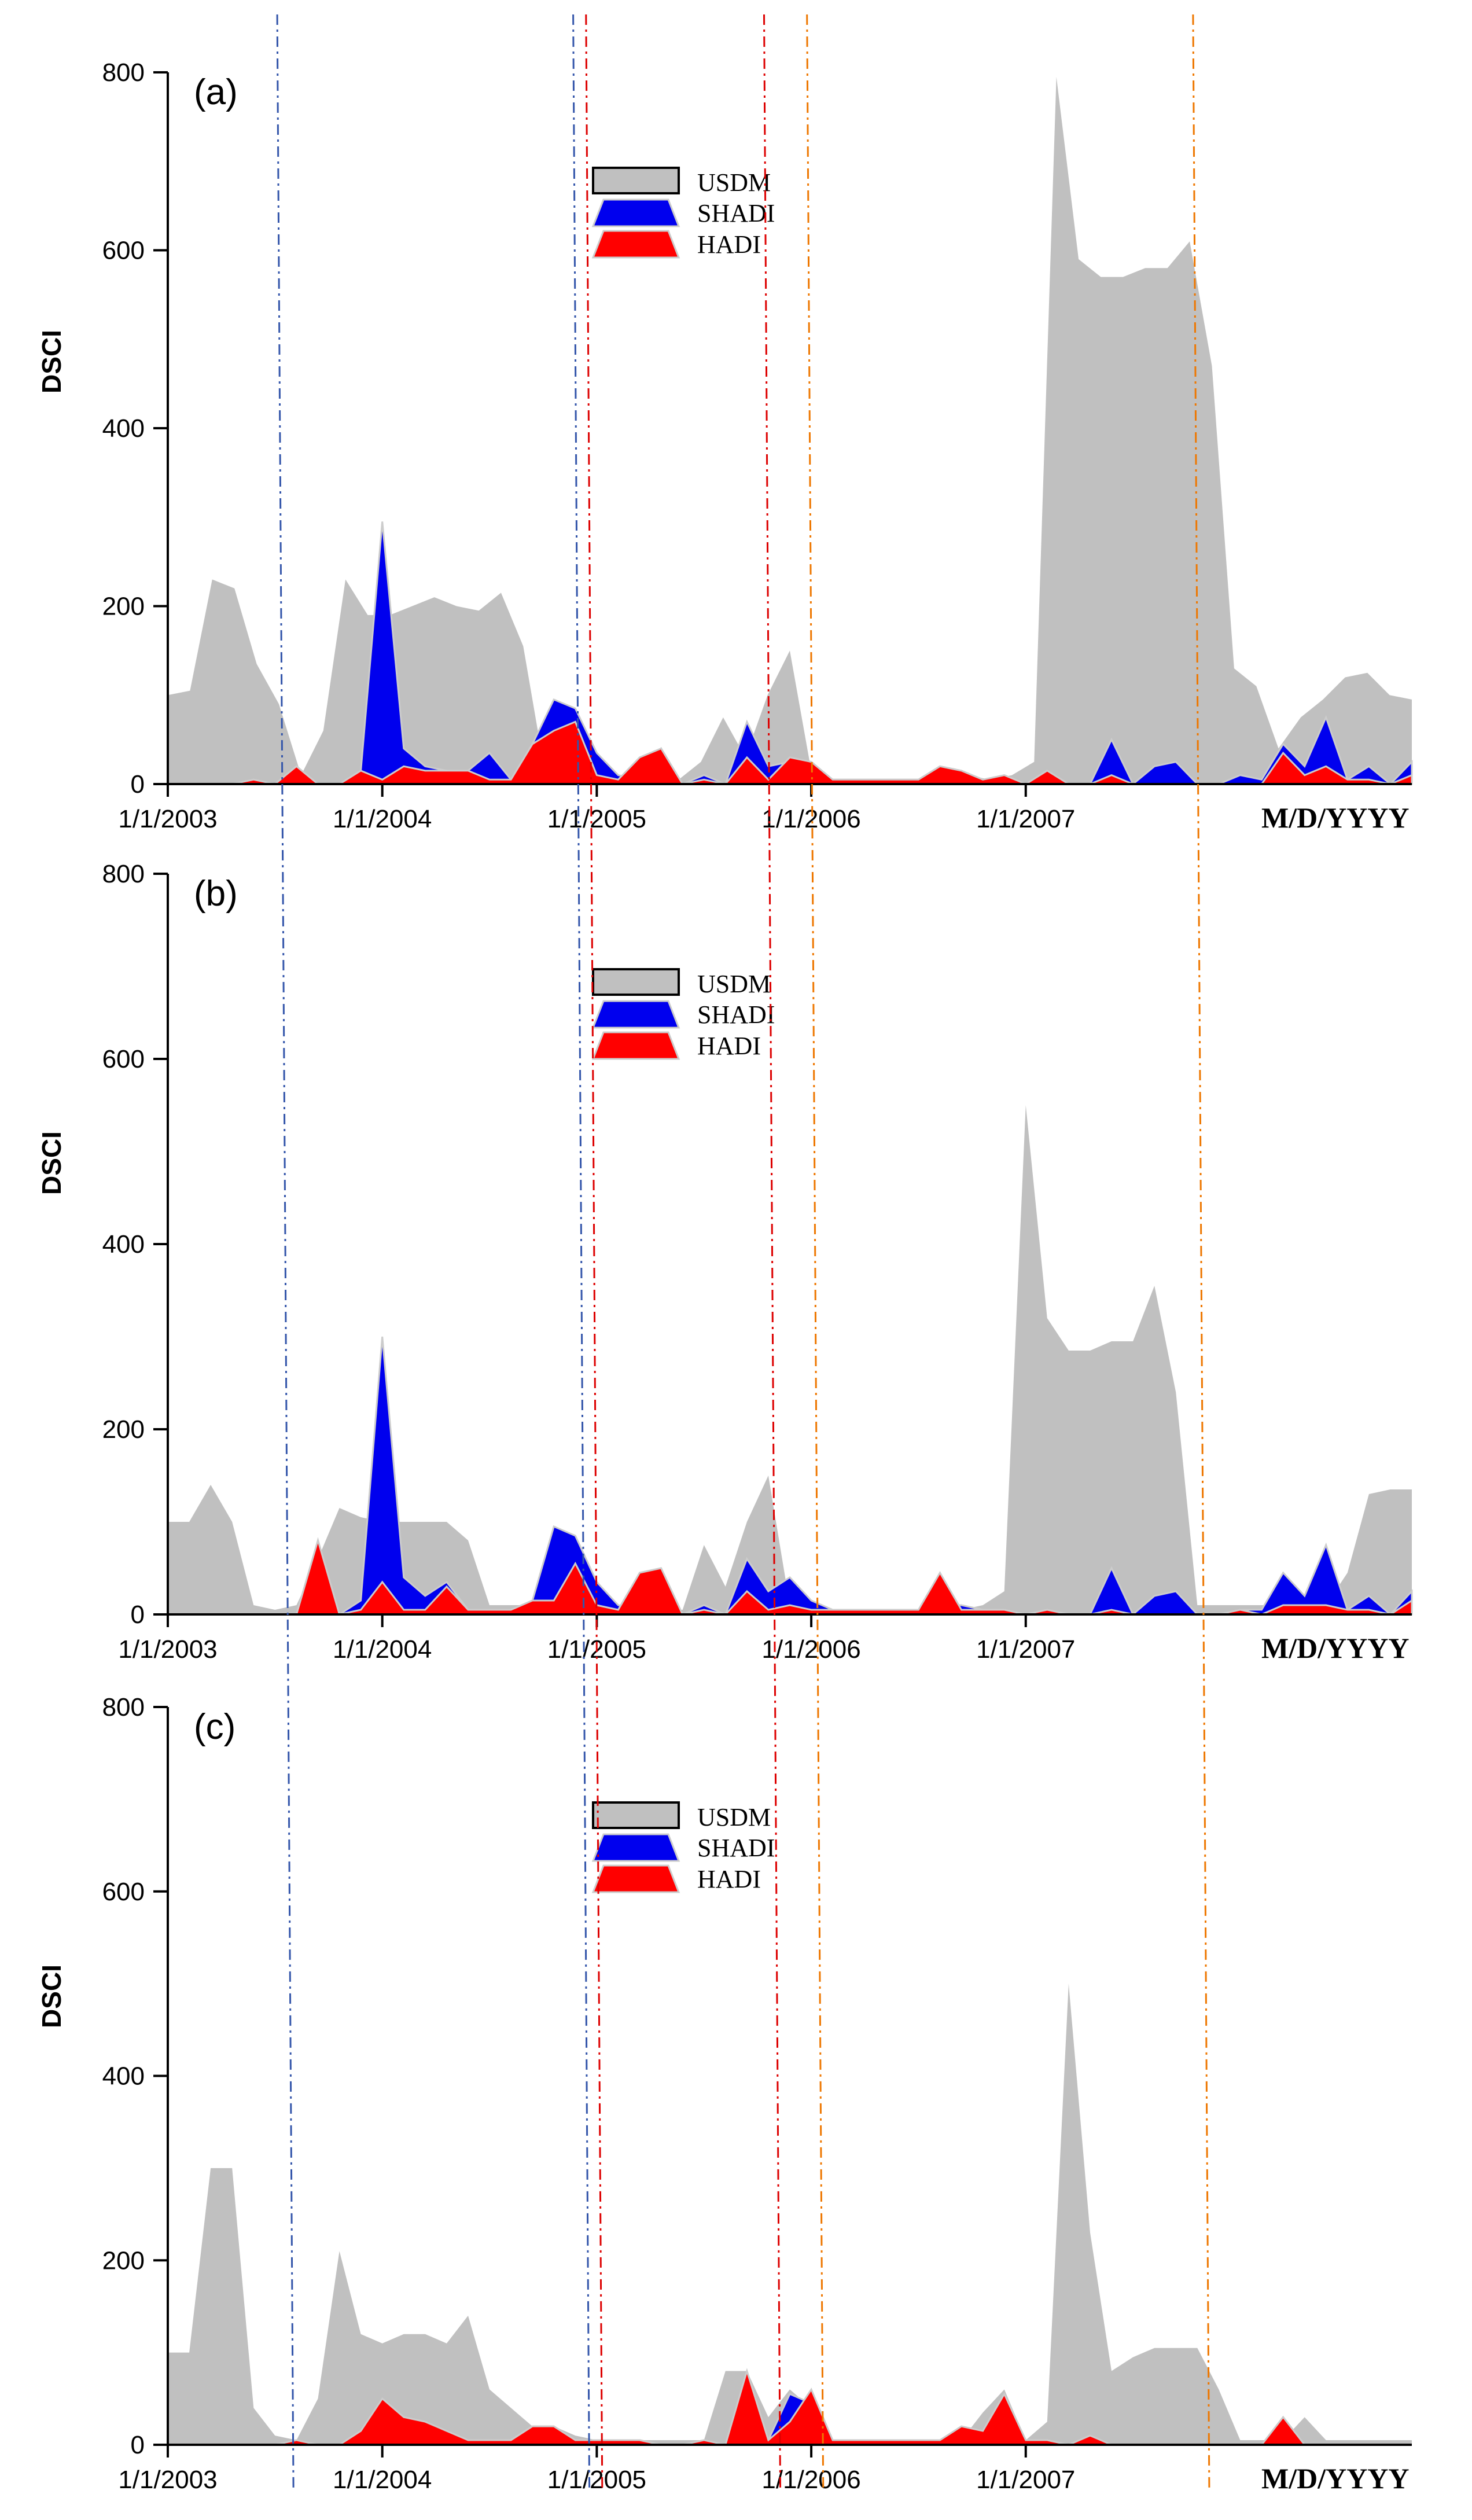  I want to click on panel-label: (c), so click(214, 1727).